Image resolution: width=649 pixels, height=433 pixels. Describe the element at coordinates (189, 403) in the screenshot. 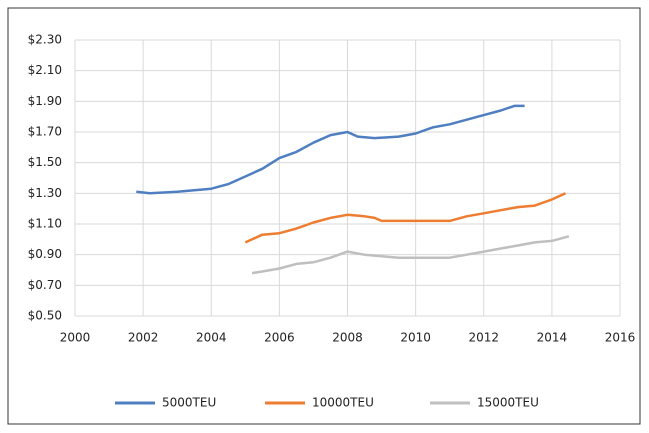

I see `legend-label: 5000TEU` at that location.